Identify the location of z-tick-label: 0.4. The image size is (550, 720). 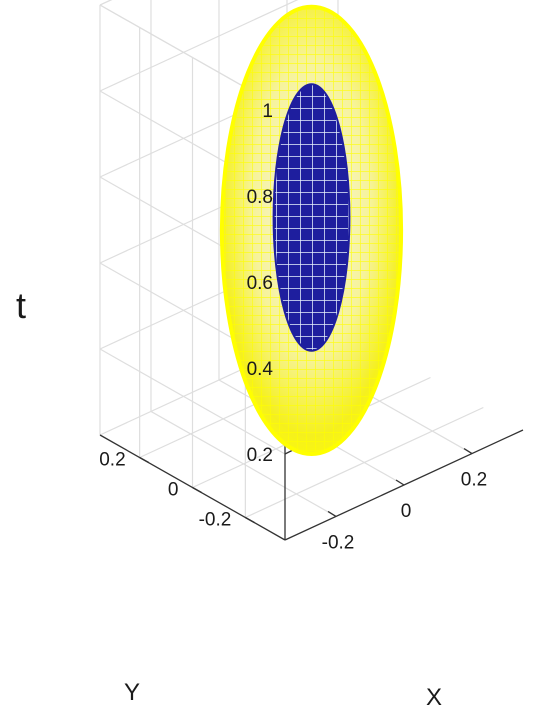
(260, 369).